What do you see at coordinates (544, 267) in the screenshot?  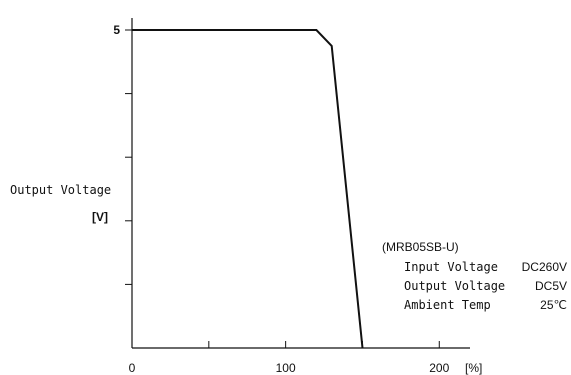 I see `input-voltage-value: DC260V` at bounding box center [544, 267].